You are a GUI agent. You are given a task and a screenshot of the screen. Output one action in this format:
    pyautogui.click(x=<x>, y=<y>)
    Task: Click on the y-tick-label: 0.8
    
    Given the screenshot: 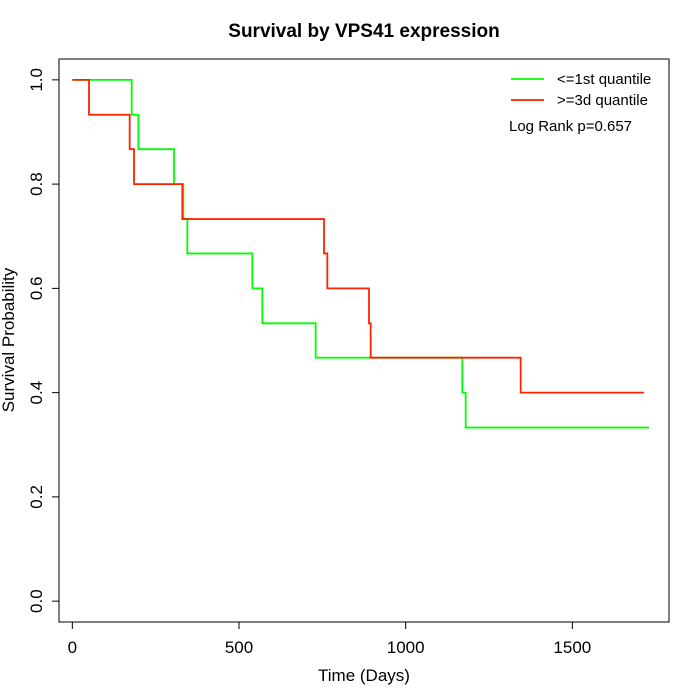 What is the action you would take?
    pyautogui.click(x=36, y=184)
    